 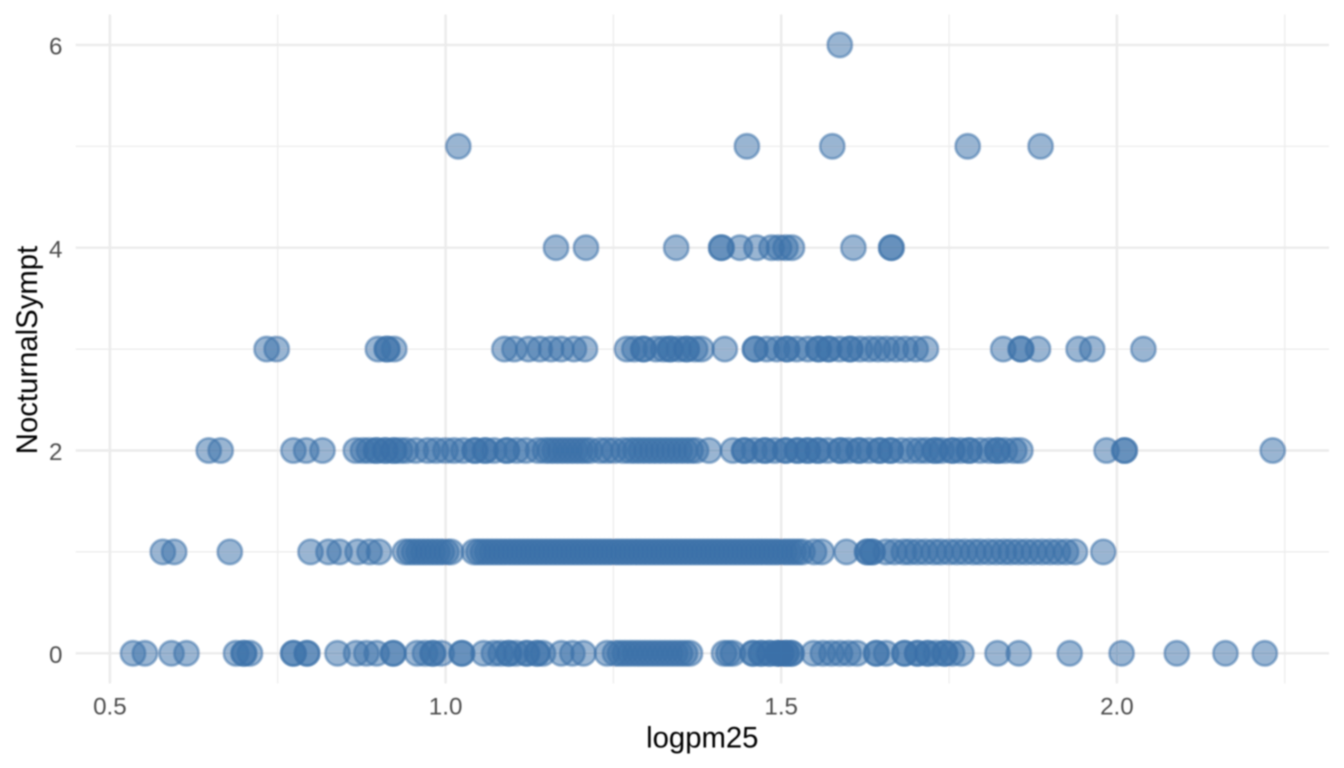 I want to click on svg-text: 0, so click(x=55, y=655).